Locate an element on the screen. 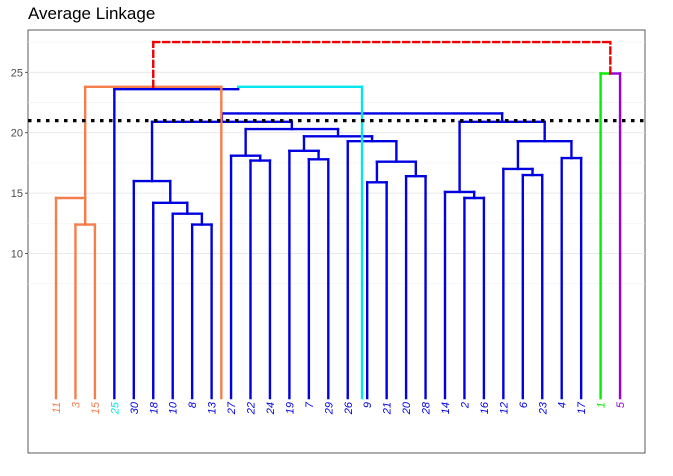 The image size is (673, 476). leaf-label-12: 12 is located at coordinates (504, 408).